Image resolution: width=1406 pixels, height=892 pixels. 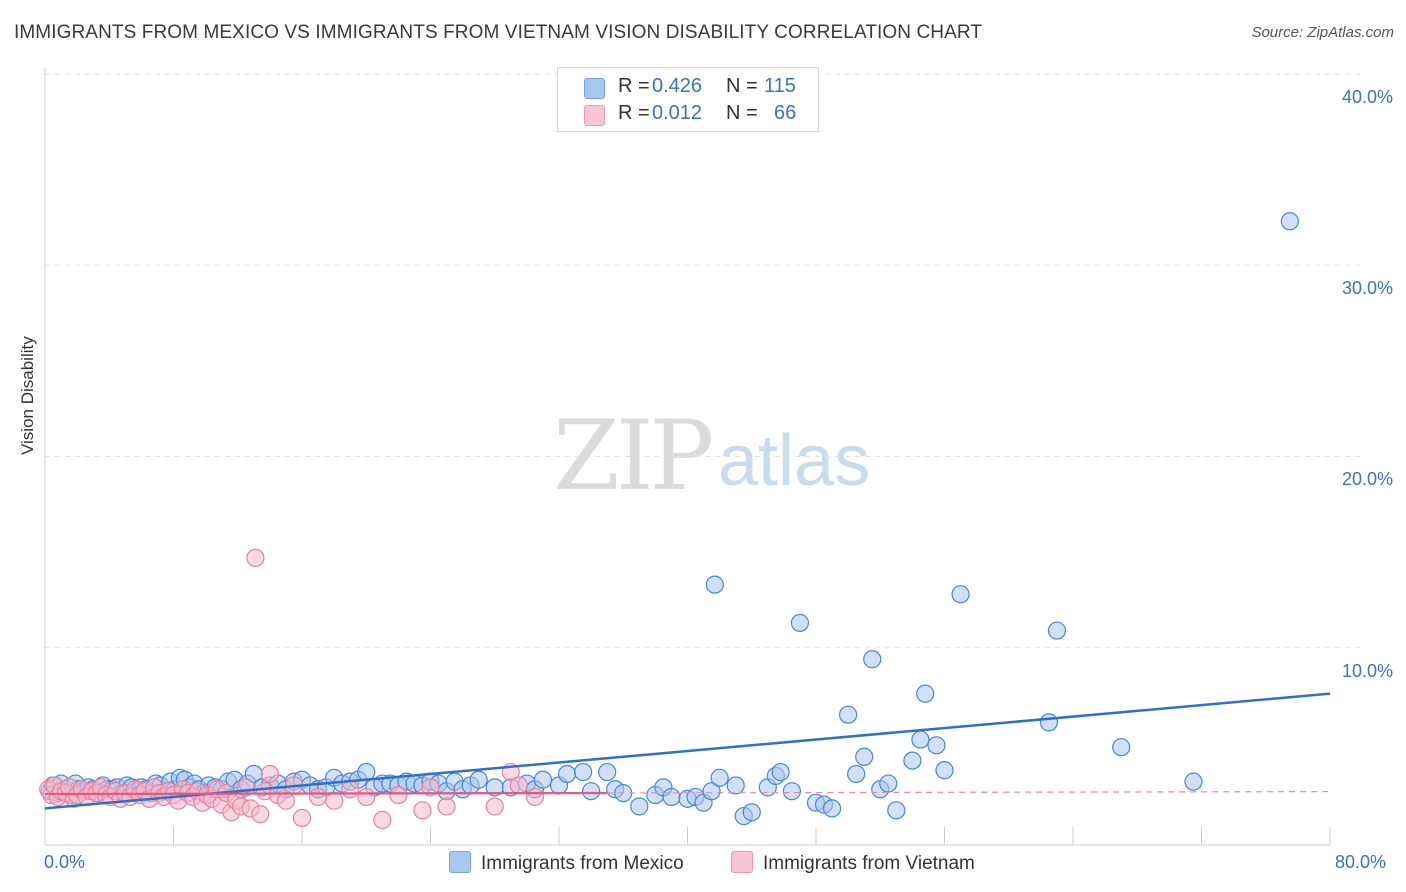 What do you see at coordinates (594, 115) in the screenshot?
I see `legend-swatch-vietnam` at bounding box center [594, 115].